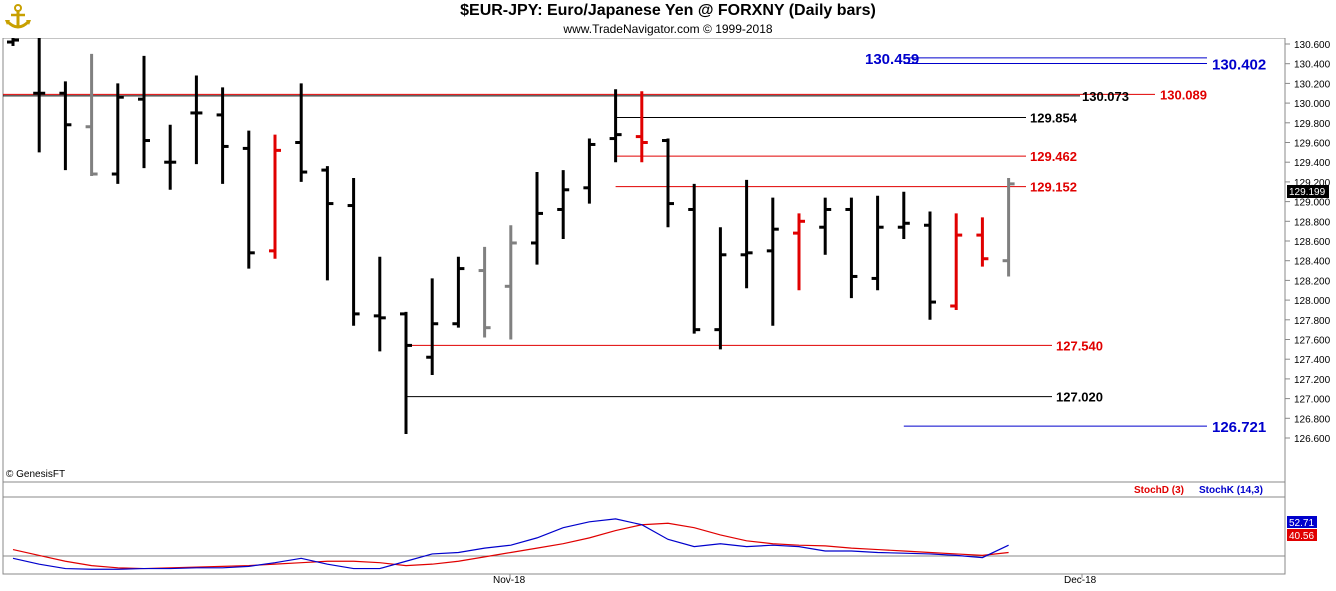 The width and height of the screenshot is (1336, 591). I want to click on level-label: 129.462, so click(1053, 156).